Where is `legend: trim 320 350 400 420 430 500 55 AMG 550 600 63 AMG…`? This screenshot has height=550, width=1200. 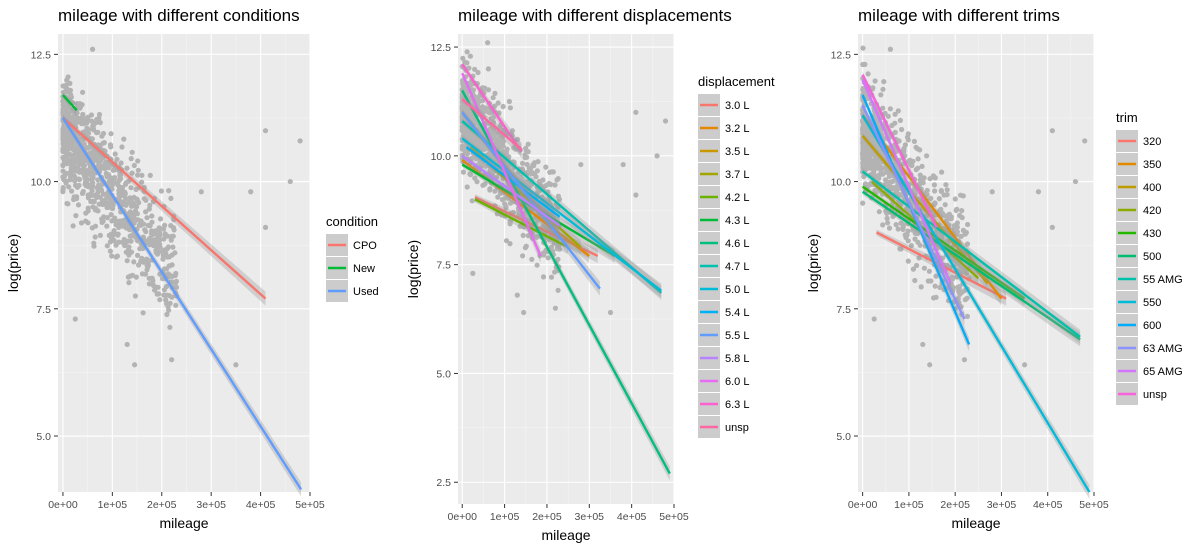 legend: trim 320 350 400 420 430 500 55 AMG 550 600 63 AMG… is located at coordinates (1149, 257).